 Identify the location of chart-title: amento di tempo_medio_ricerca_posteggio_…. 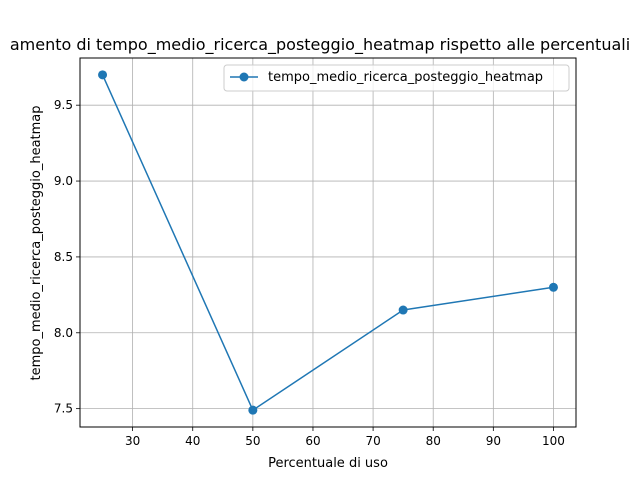
(320, 45).